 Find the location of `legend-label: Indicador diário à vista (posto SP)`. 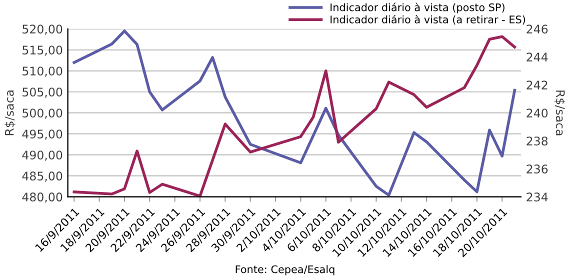

legend-label: Indicador diário à vista (posto SP) is located at coordinates (417, 8).